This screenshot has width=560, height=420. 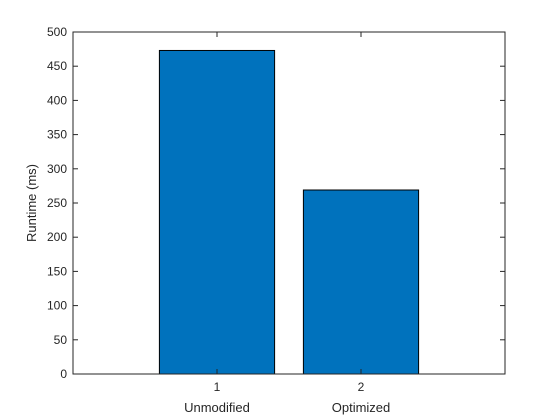 I want to click on y-tick-label: 0, so click(x=63, y=374).